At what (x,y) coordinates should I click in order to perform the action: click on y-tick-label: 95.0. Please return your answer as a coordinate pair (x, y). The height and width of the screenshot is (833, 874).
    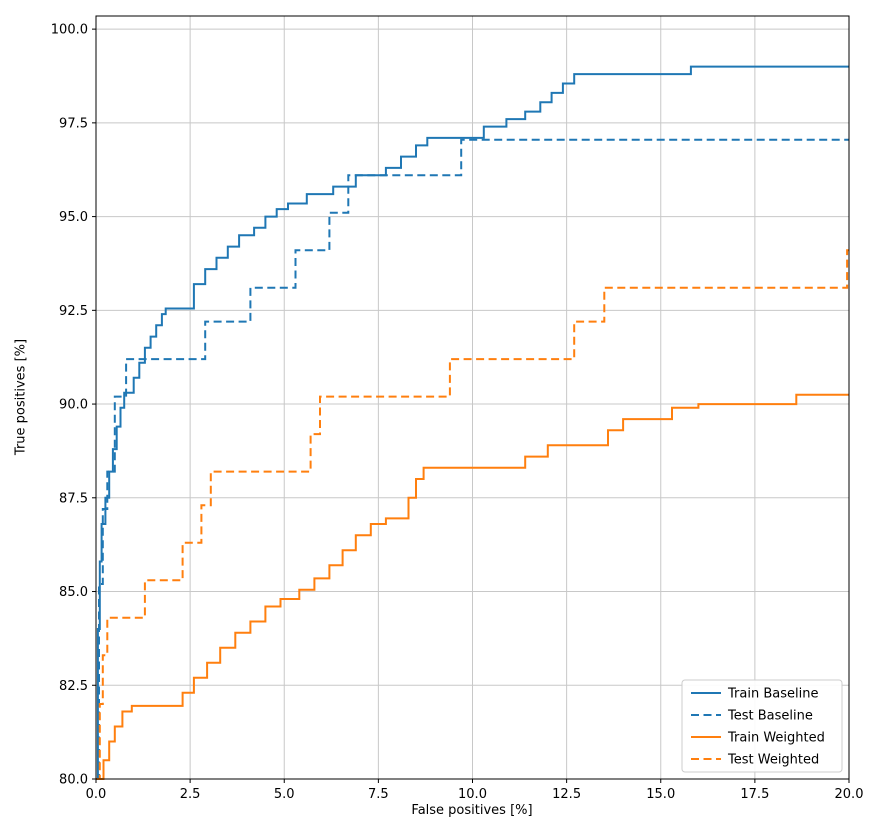
    Looking at the image, I should click on (73, 217).